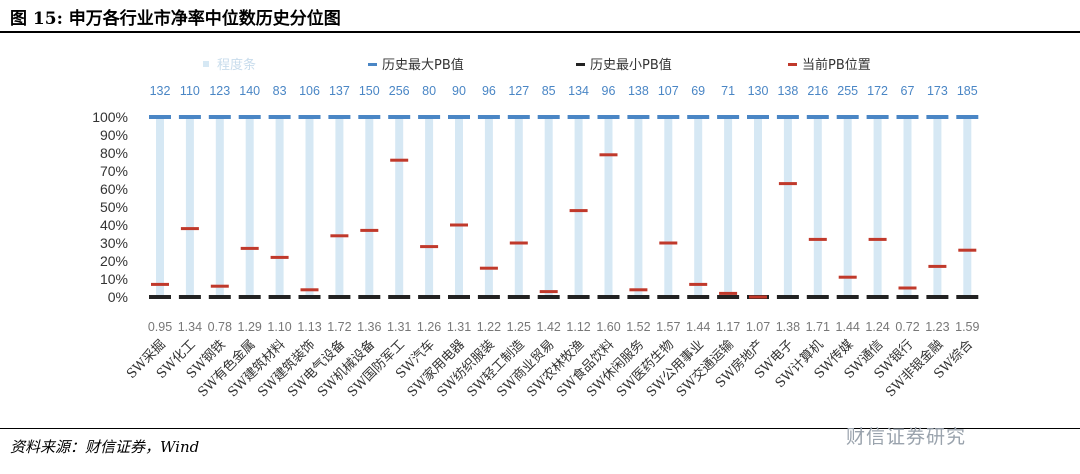 This screenshot has height=474, width=1080. I want to click on y-tick-label: 60%, so click(114, 189).